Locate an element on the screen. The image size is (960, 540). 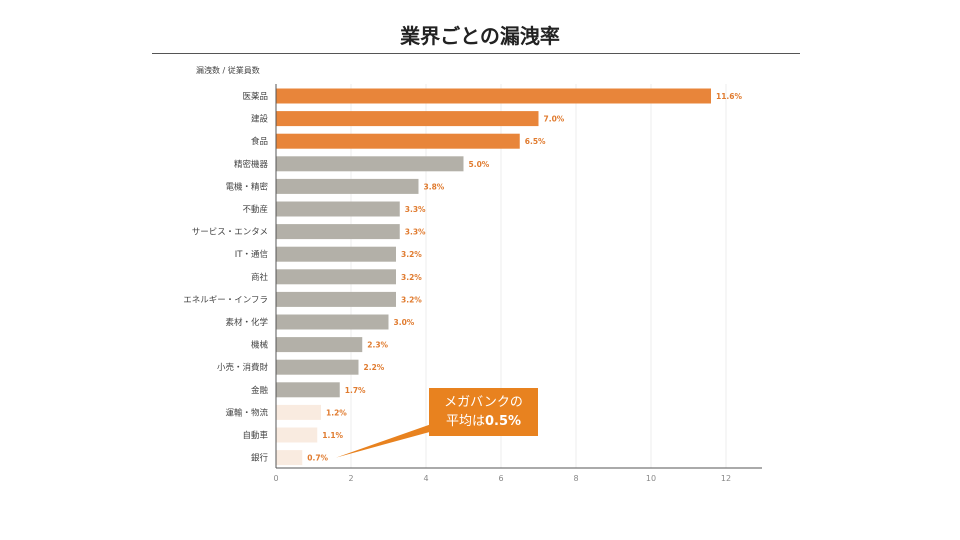
category-label: 小売・消費財 is located at coordinates (243, 367).